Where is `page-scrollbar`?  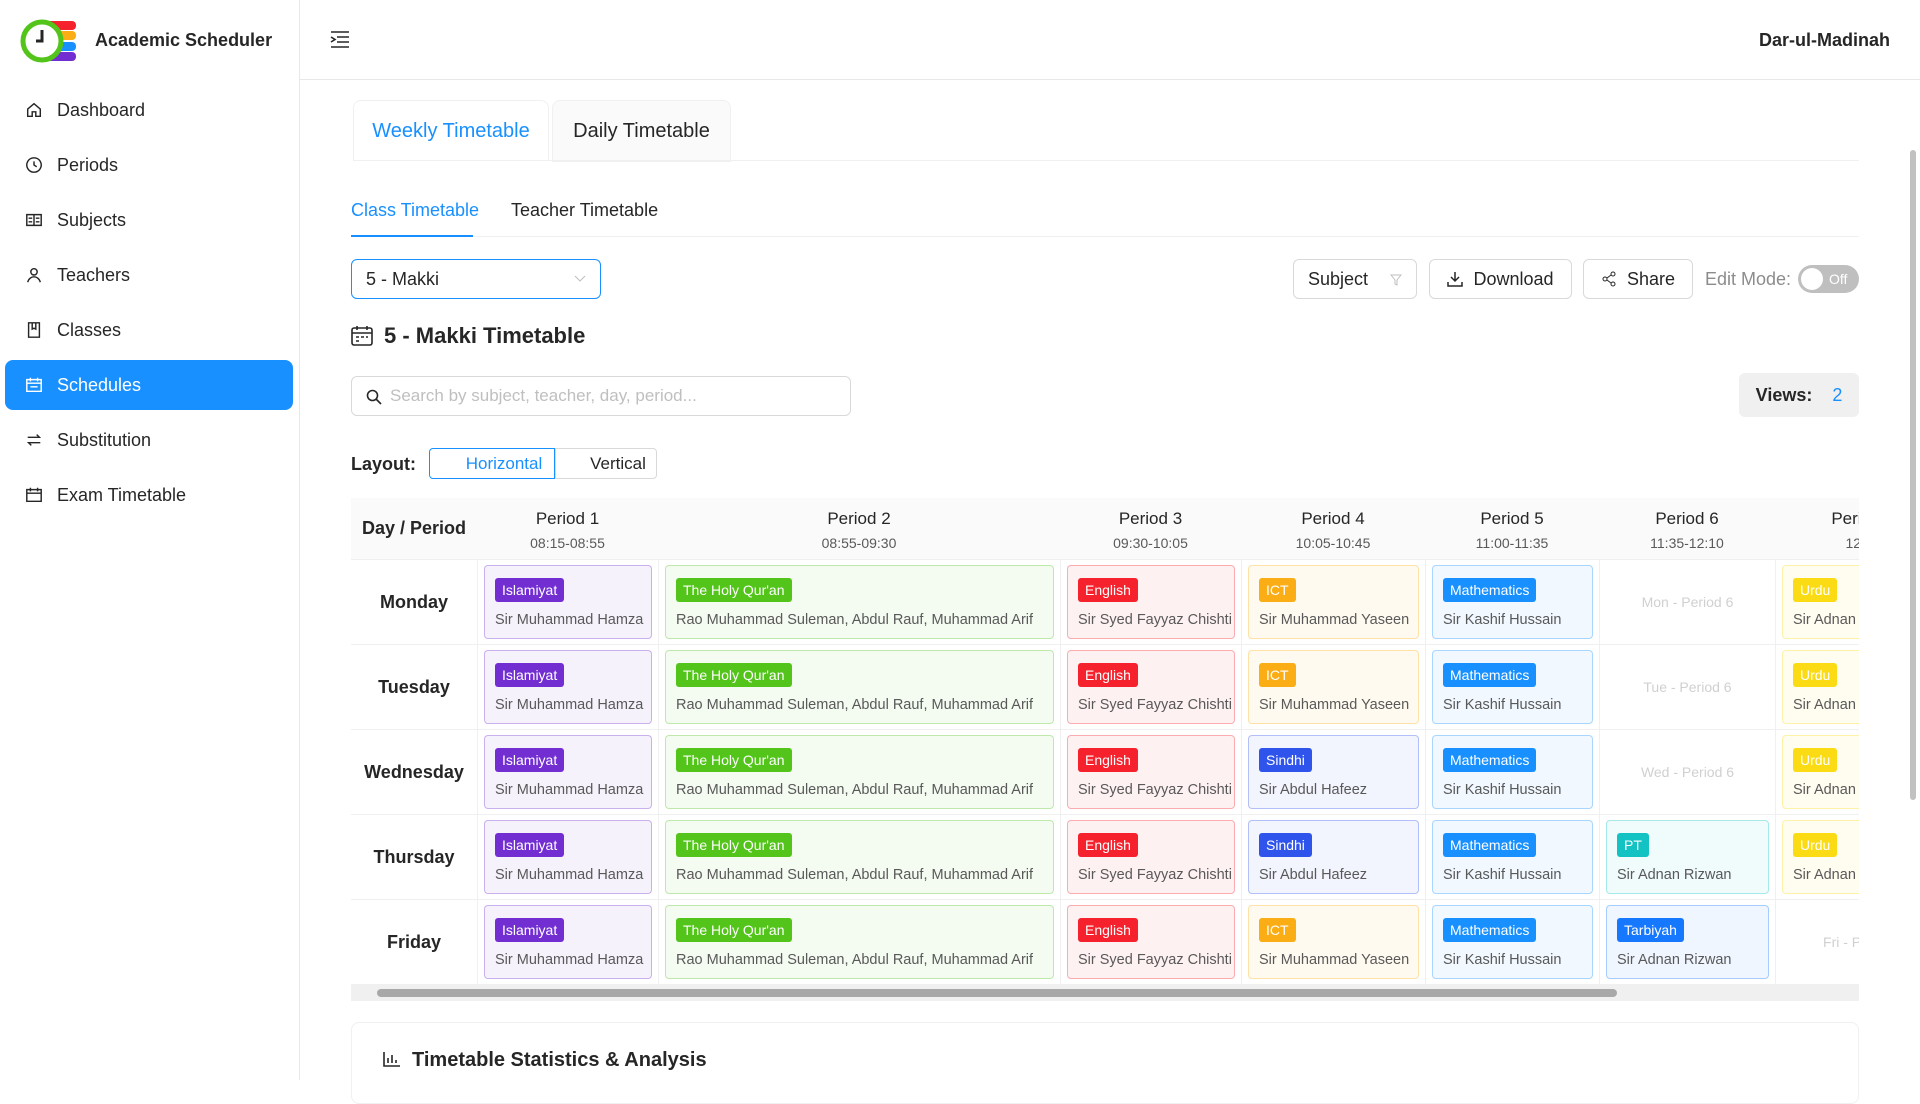
page-scrollbar is located at coordinates (1913, 475).